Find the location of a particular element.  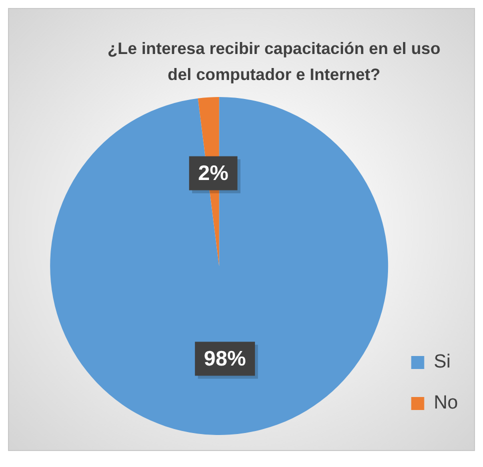

legend-label: Si is located at coordinates (442, 362).